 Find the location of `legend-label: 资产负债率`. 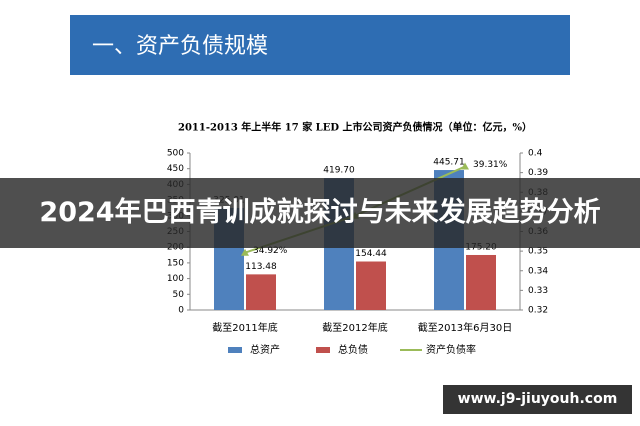

legend-label: 资产负债率 is located at coordinates (451, 349).